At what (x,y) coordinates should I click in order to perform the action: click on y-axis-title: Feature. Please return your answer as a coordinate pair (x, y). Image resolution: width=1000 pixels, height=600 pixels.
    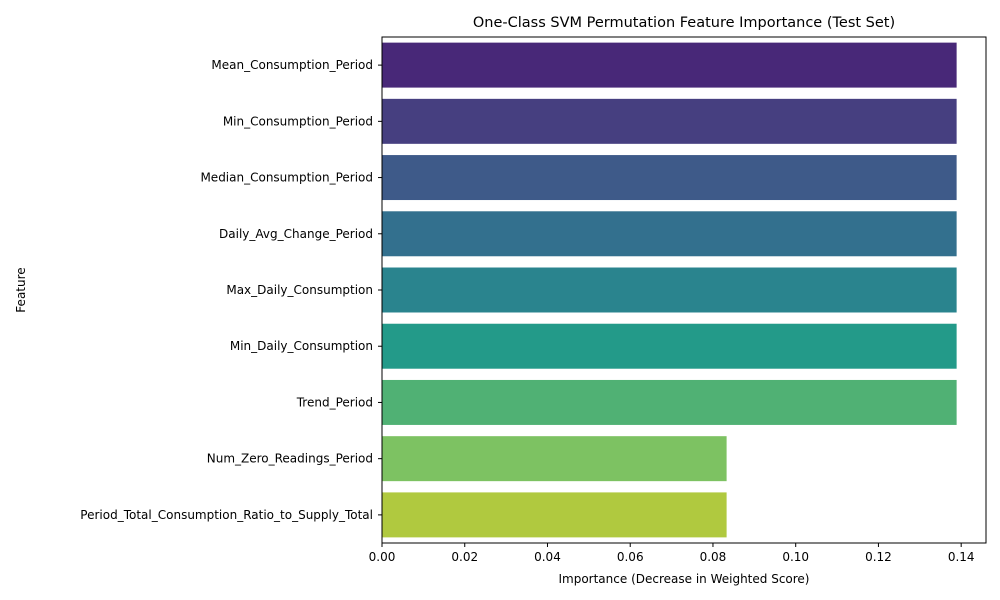
    Looking at the image, I should click on (21, 289).